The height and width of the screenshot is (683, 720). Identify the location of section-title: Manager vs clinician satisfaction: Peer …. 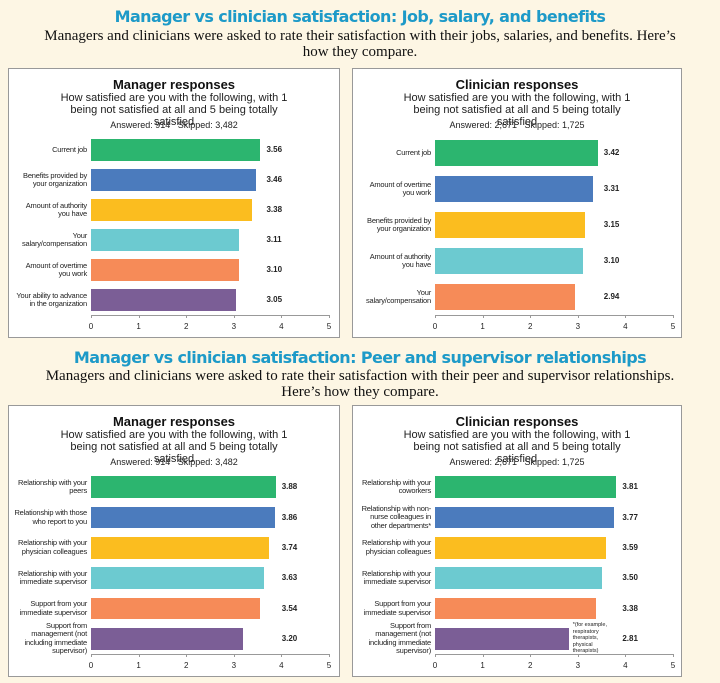
(360, 357).